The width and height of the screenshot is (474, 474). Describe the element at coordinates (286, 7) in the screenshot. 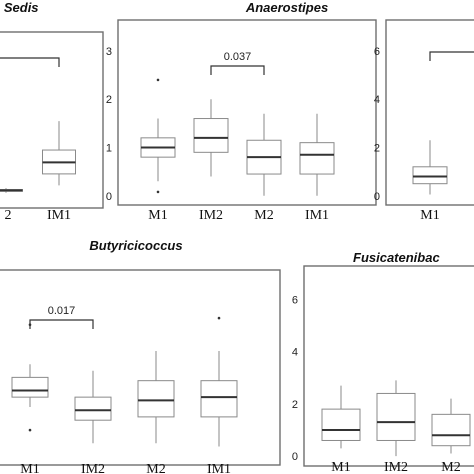

I see `panel-title: Anaerostipes` at that location.